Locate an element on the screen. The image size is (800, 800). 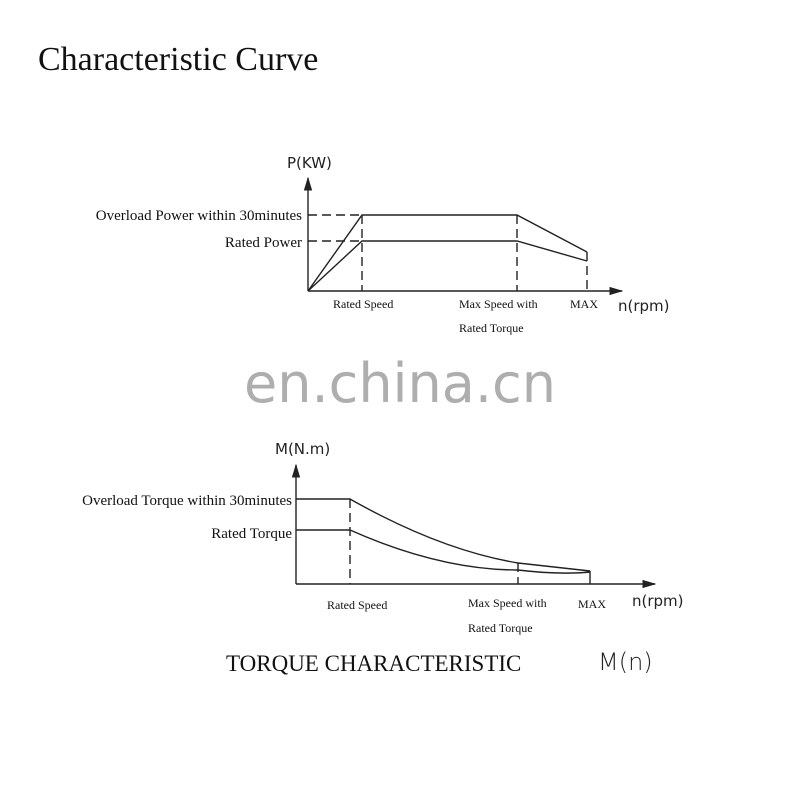
torque-caption-symbol: M(n) is located at coordinates (625, 662).